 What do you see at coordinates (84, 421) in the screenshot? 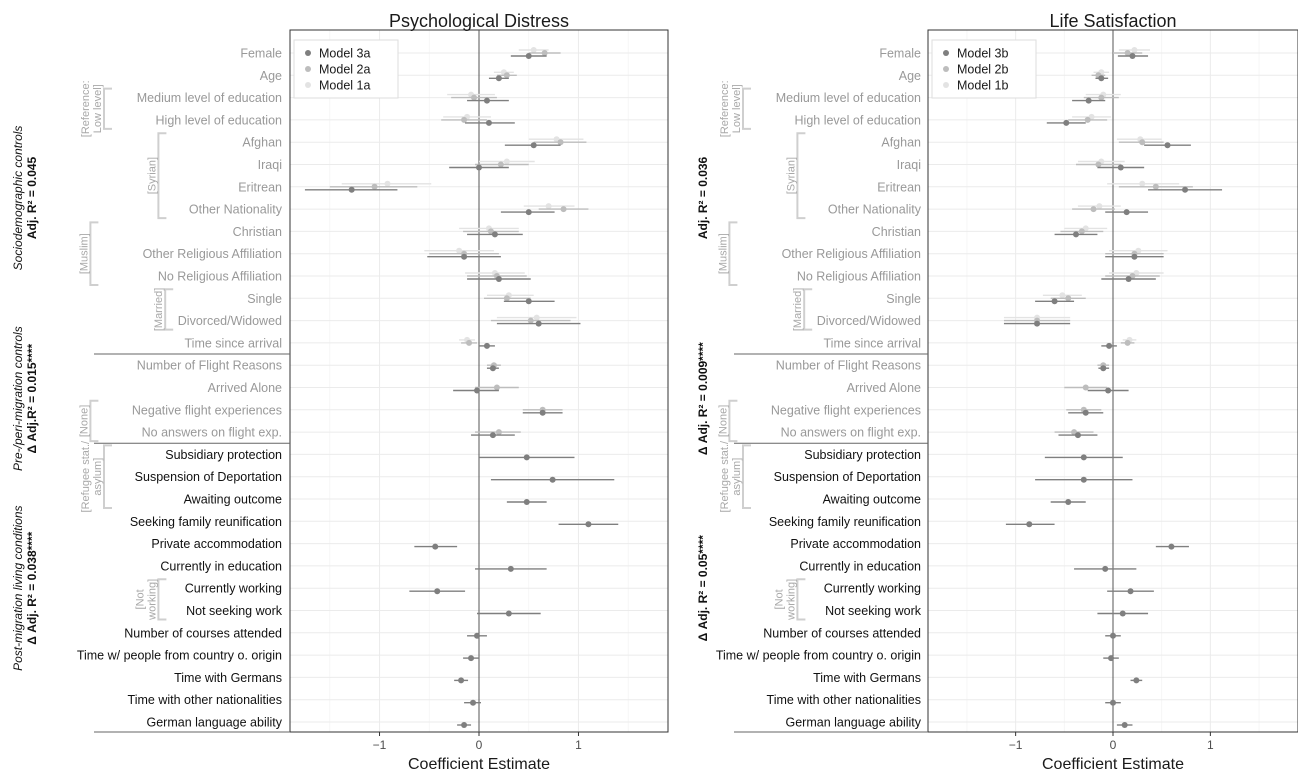
I see `group-label: [None]` at bounding box center [84, 421].